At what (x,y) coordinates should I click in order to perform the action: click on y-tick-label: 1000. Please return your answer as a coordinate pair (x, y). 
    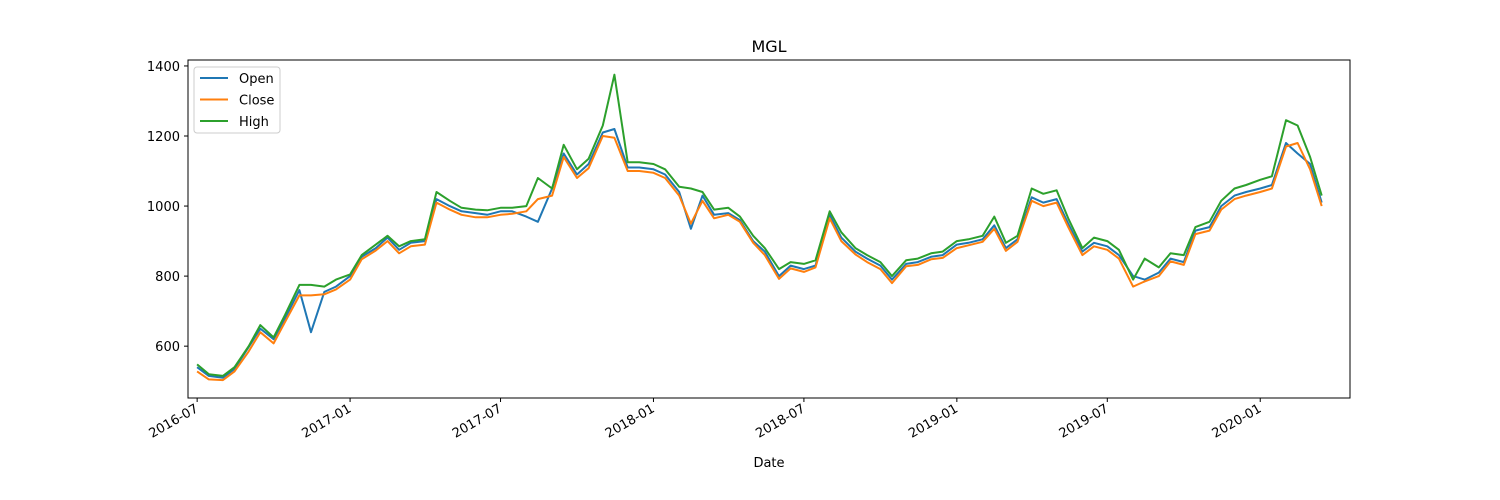
    Looking at the image, I should click on (163, 207).